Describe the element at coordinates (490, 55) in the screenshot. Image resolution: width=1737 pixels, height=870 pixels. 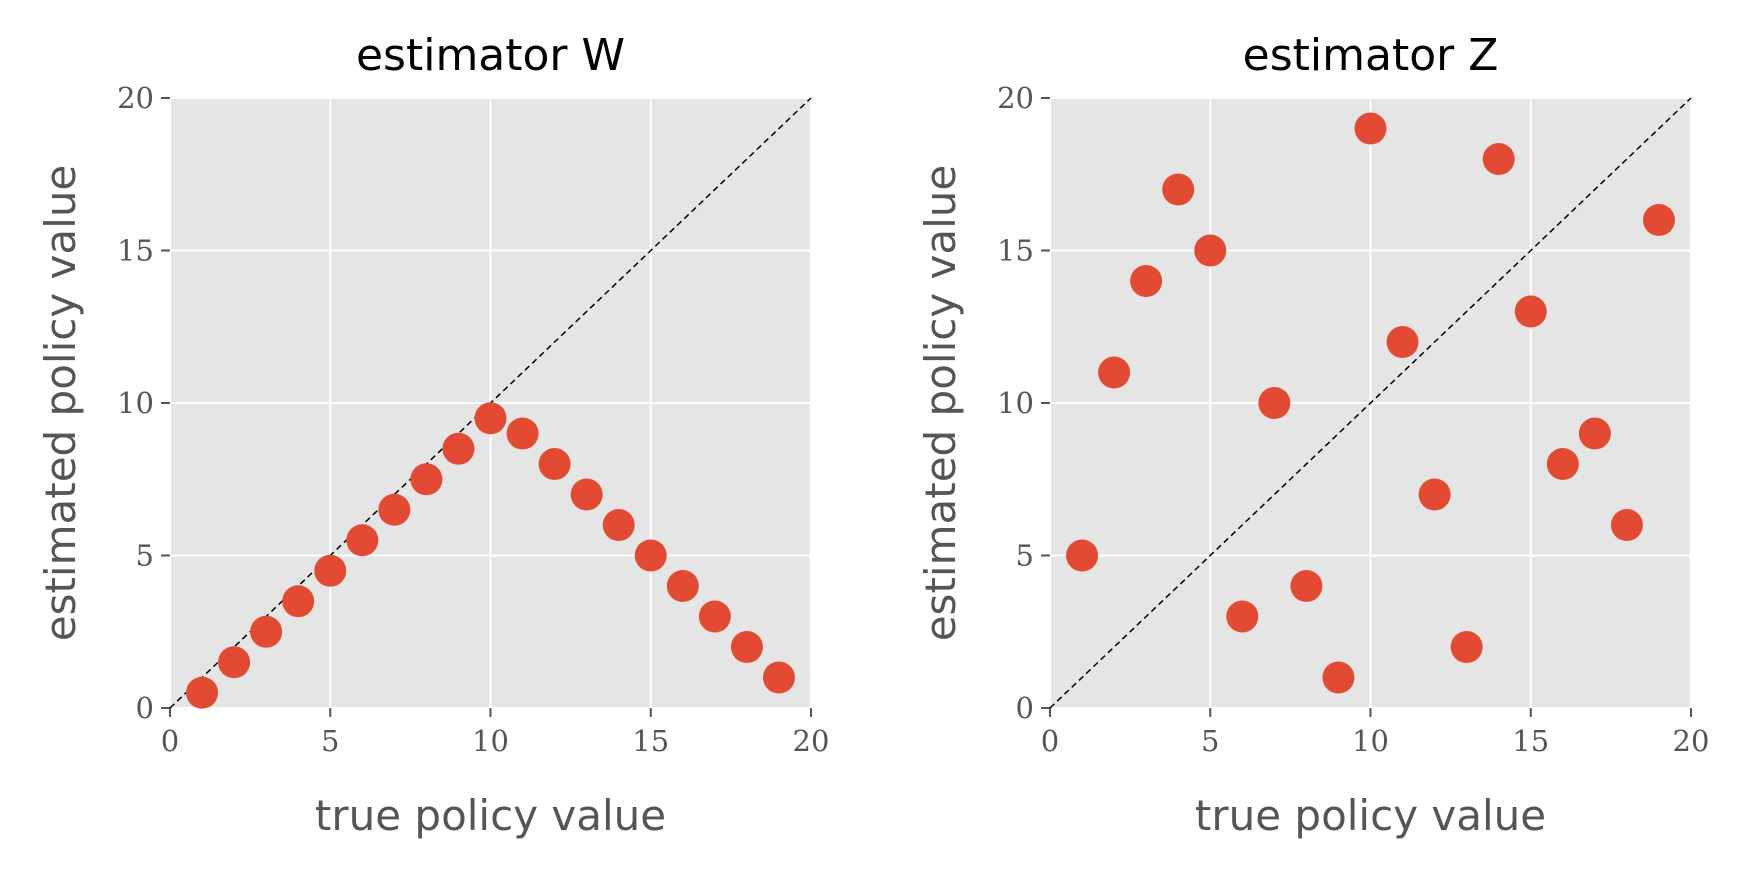
I see `chart-title: estimator W` at that location.